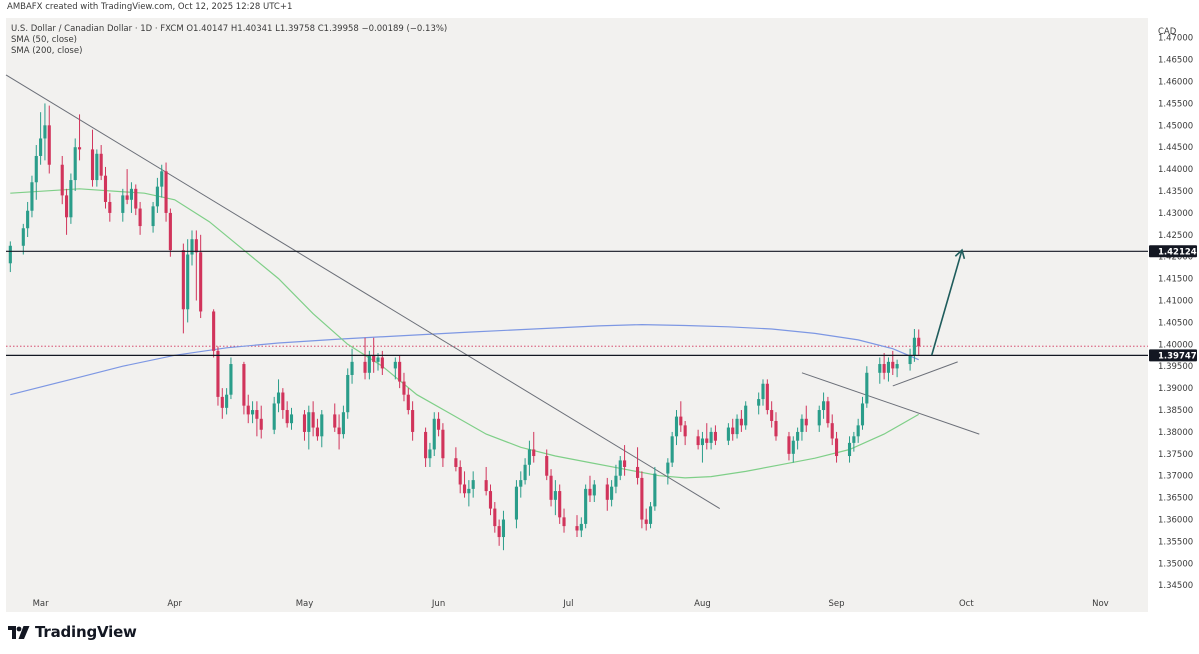 Image resolution: width=1199 pixels, height=654 pixels. I want to click on y-tick-label: 1.44000, so click(1175, 170).